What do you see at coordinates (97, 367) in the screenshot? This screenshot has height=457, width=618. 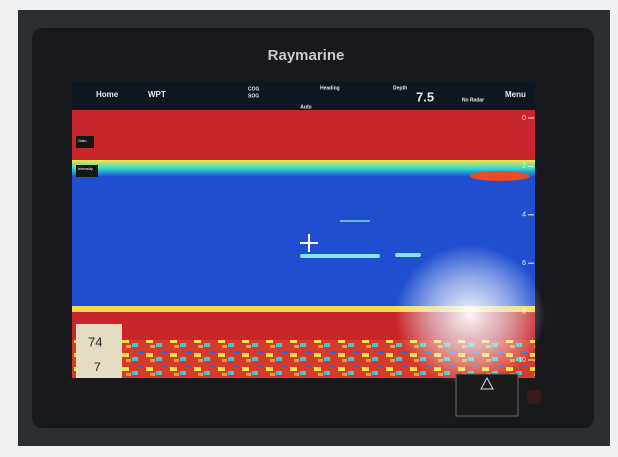 I see `speed: 7` at bounding box center [97, 367].